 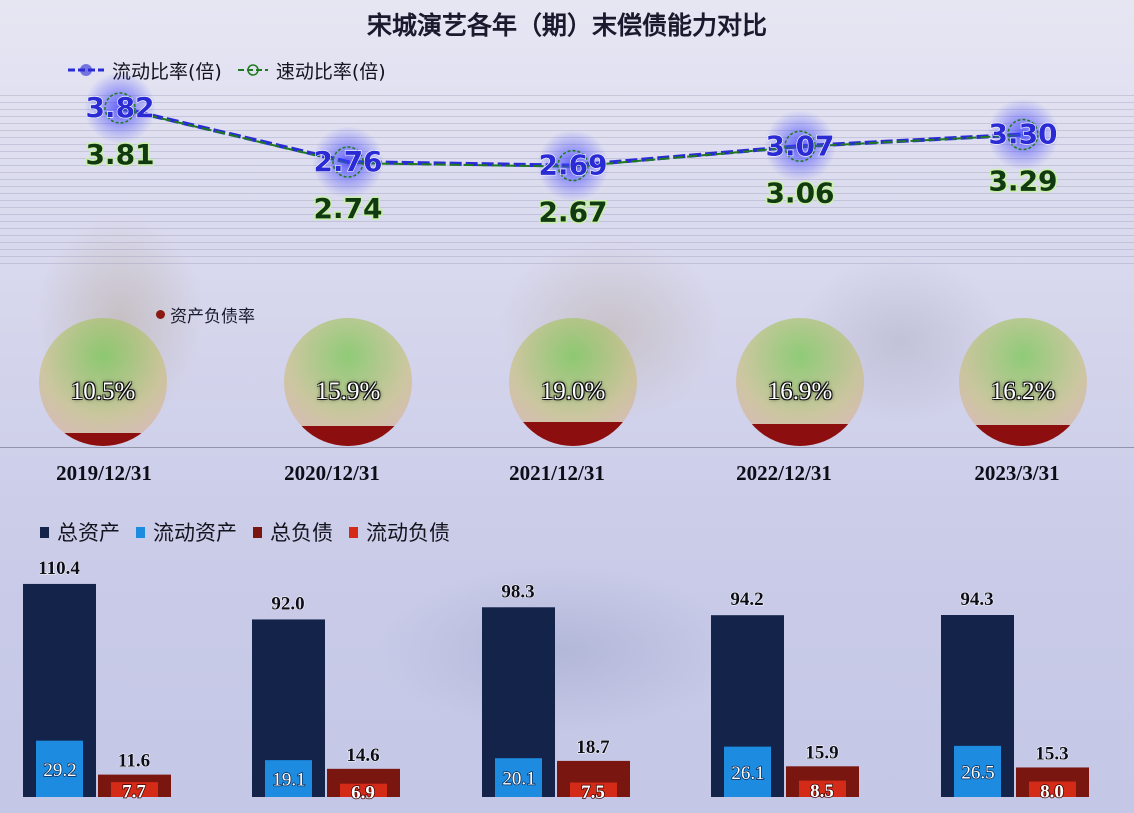 I want to click on quick-ratio-legend-icon, so click(x=252, y=70).